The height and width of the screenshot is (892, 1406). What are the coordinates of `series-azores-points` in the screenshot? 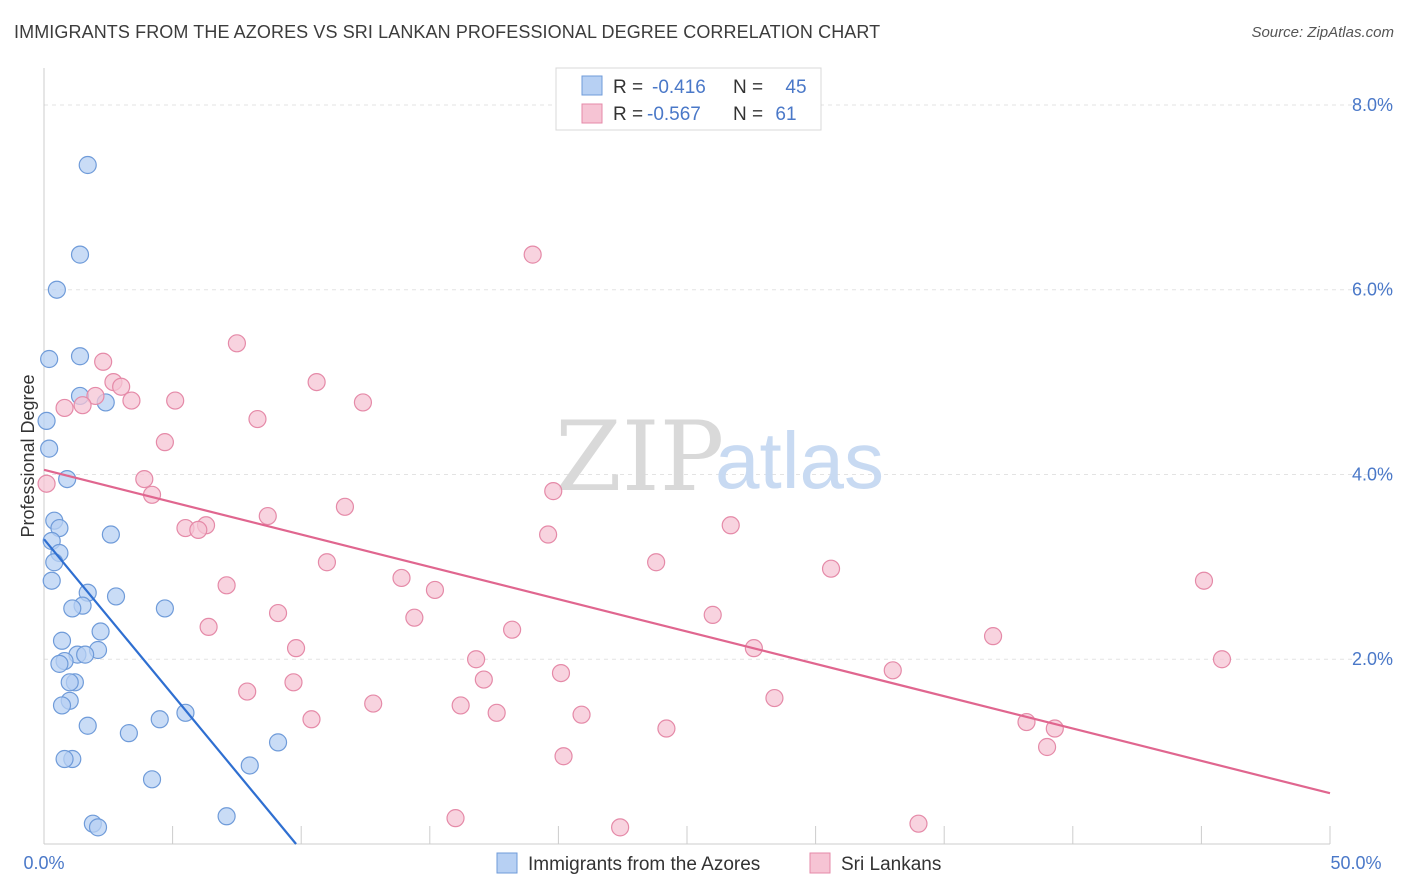 It's located at (162, 496).